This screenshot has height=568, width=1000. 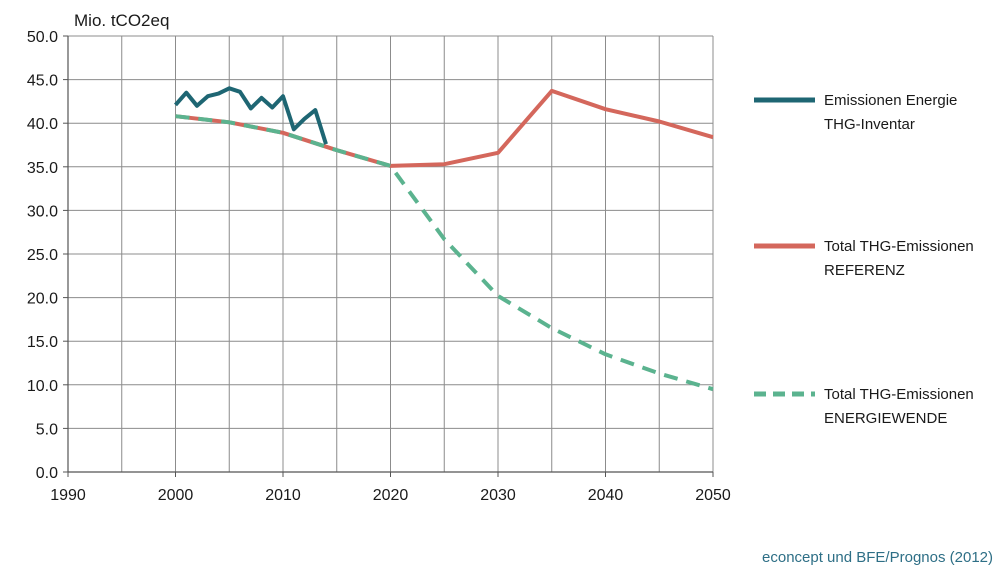 I want to click on y-tick-label: 10.0, so click(x=42, y=386).